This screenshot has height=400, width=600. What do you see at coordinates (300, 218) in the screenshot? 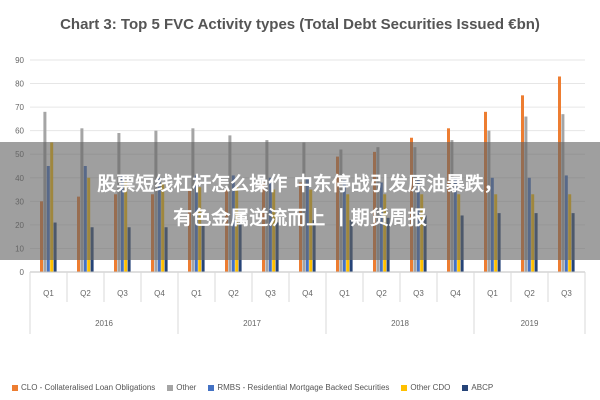
I see `headline-line-2: 有色金属逆流而上 丨期货周报` at bounding box center [300, 218].